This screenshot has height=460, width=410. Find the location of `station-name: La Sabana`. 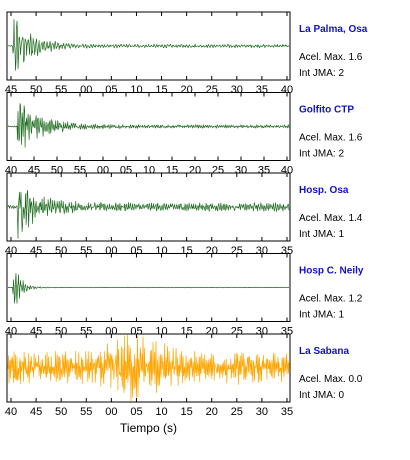

station-name: La Sabana is located at coordinates (324, 351).